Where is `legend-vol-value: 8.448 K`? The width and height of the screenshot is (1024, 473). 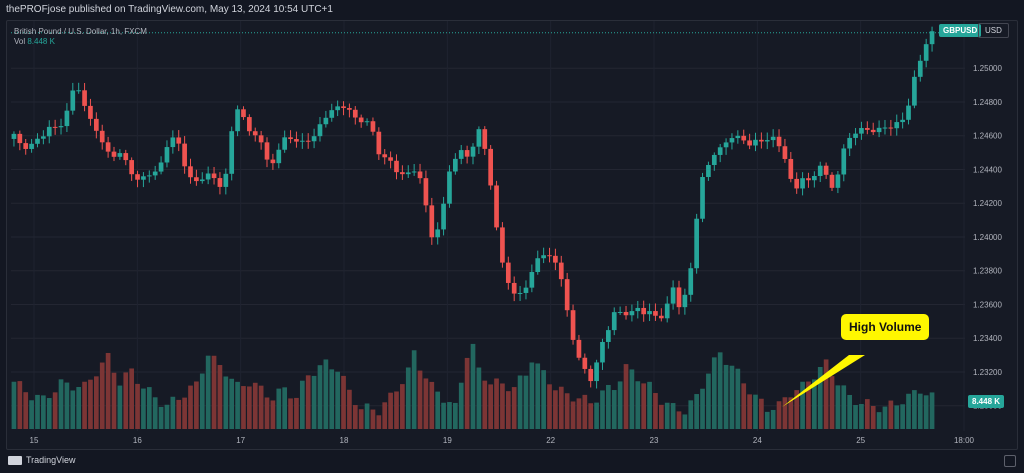
legend-vol-value: 8.448 K is located at coordinates (41, 41).